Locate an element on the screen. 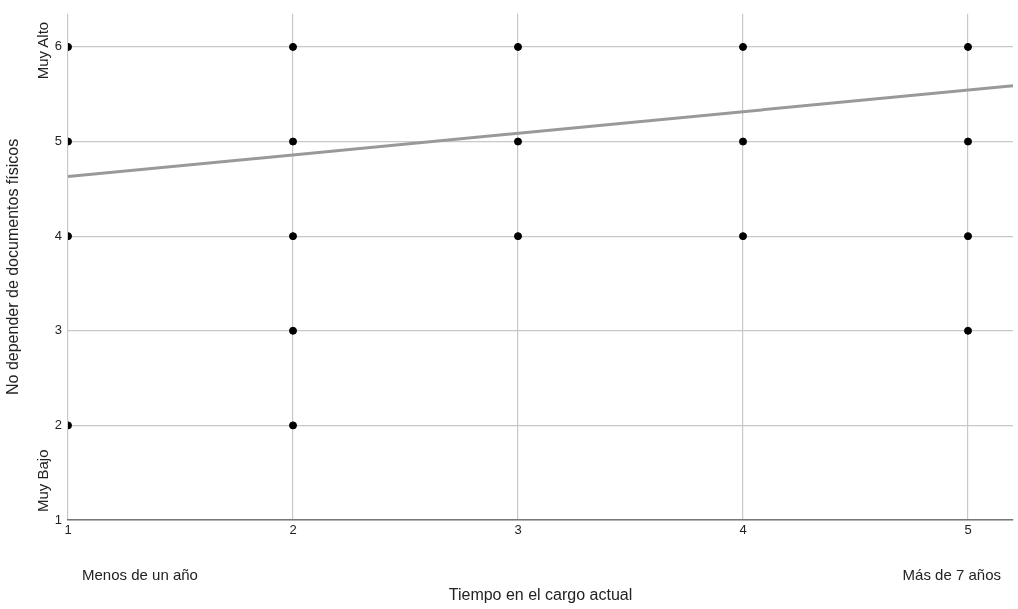  x-tick-label: 5 is located at coordinates (968, 530).